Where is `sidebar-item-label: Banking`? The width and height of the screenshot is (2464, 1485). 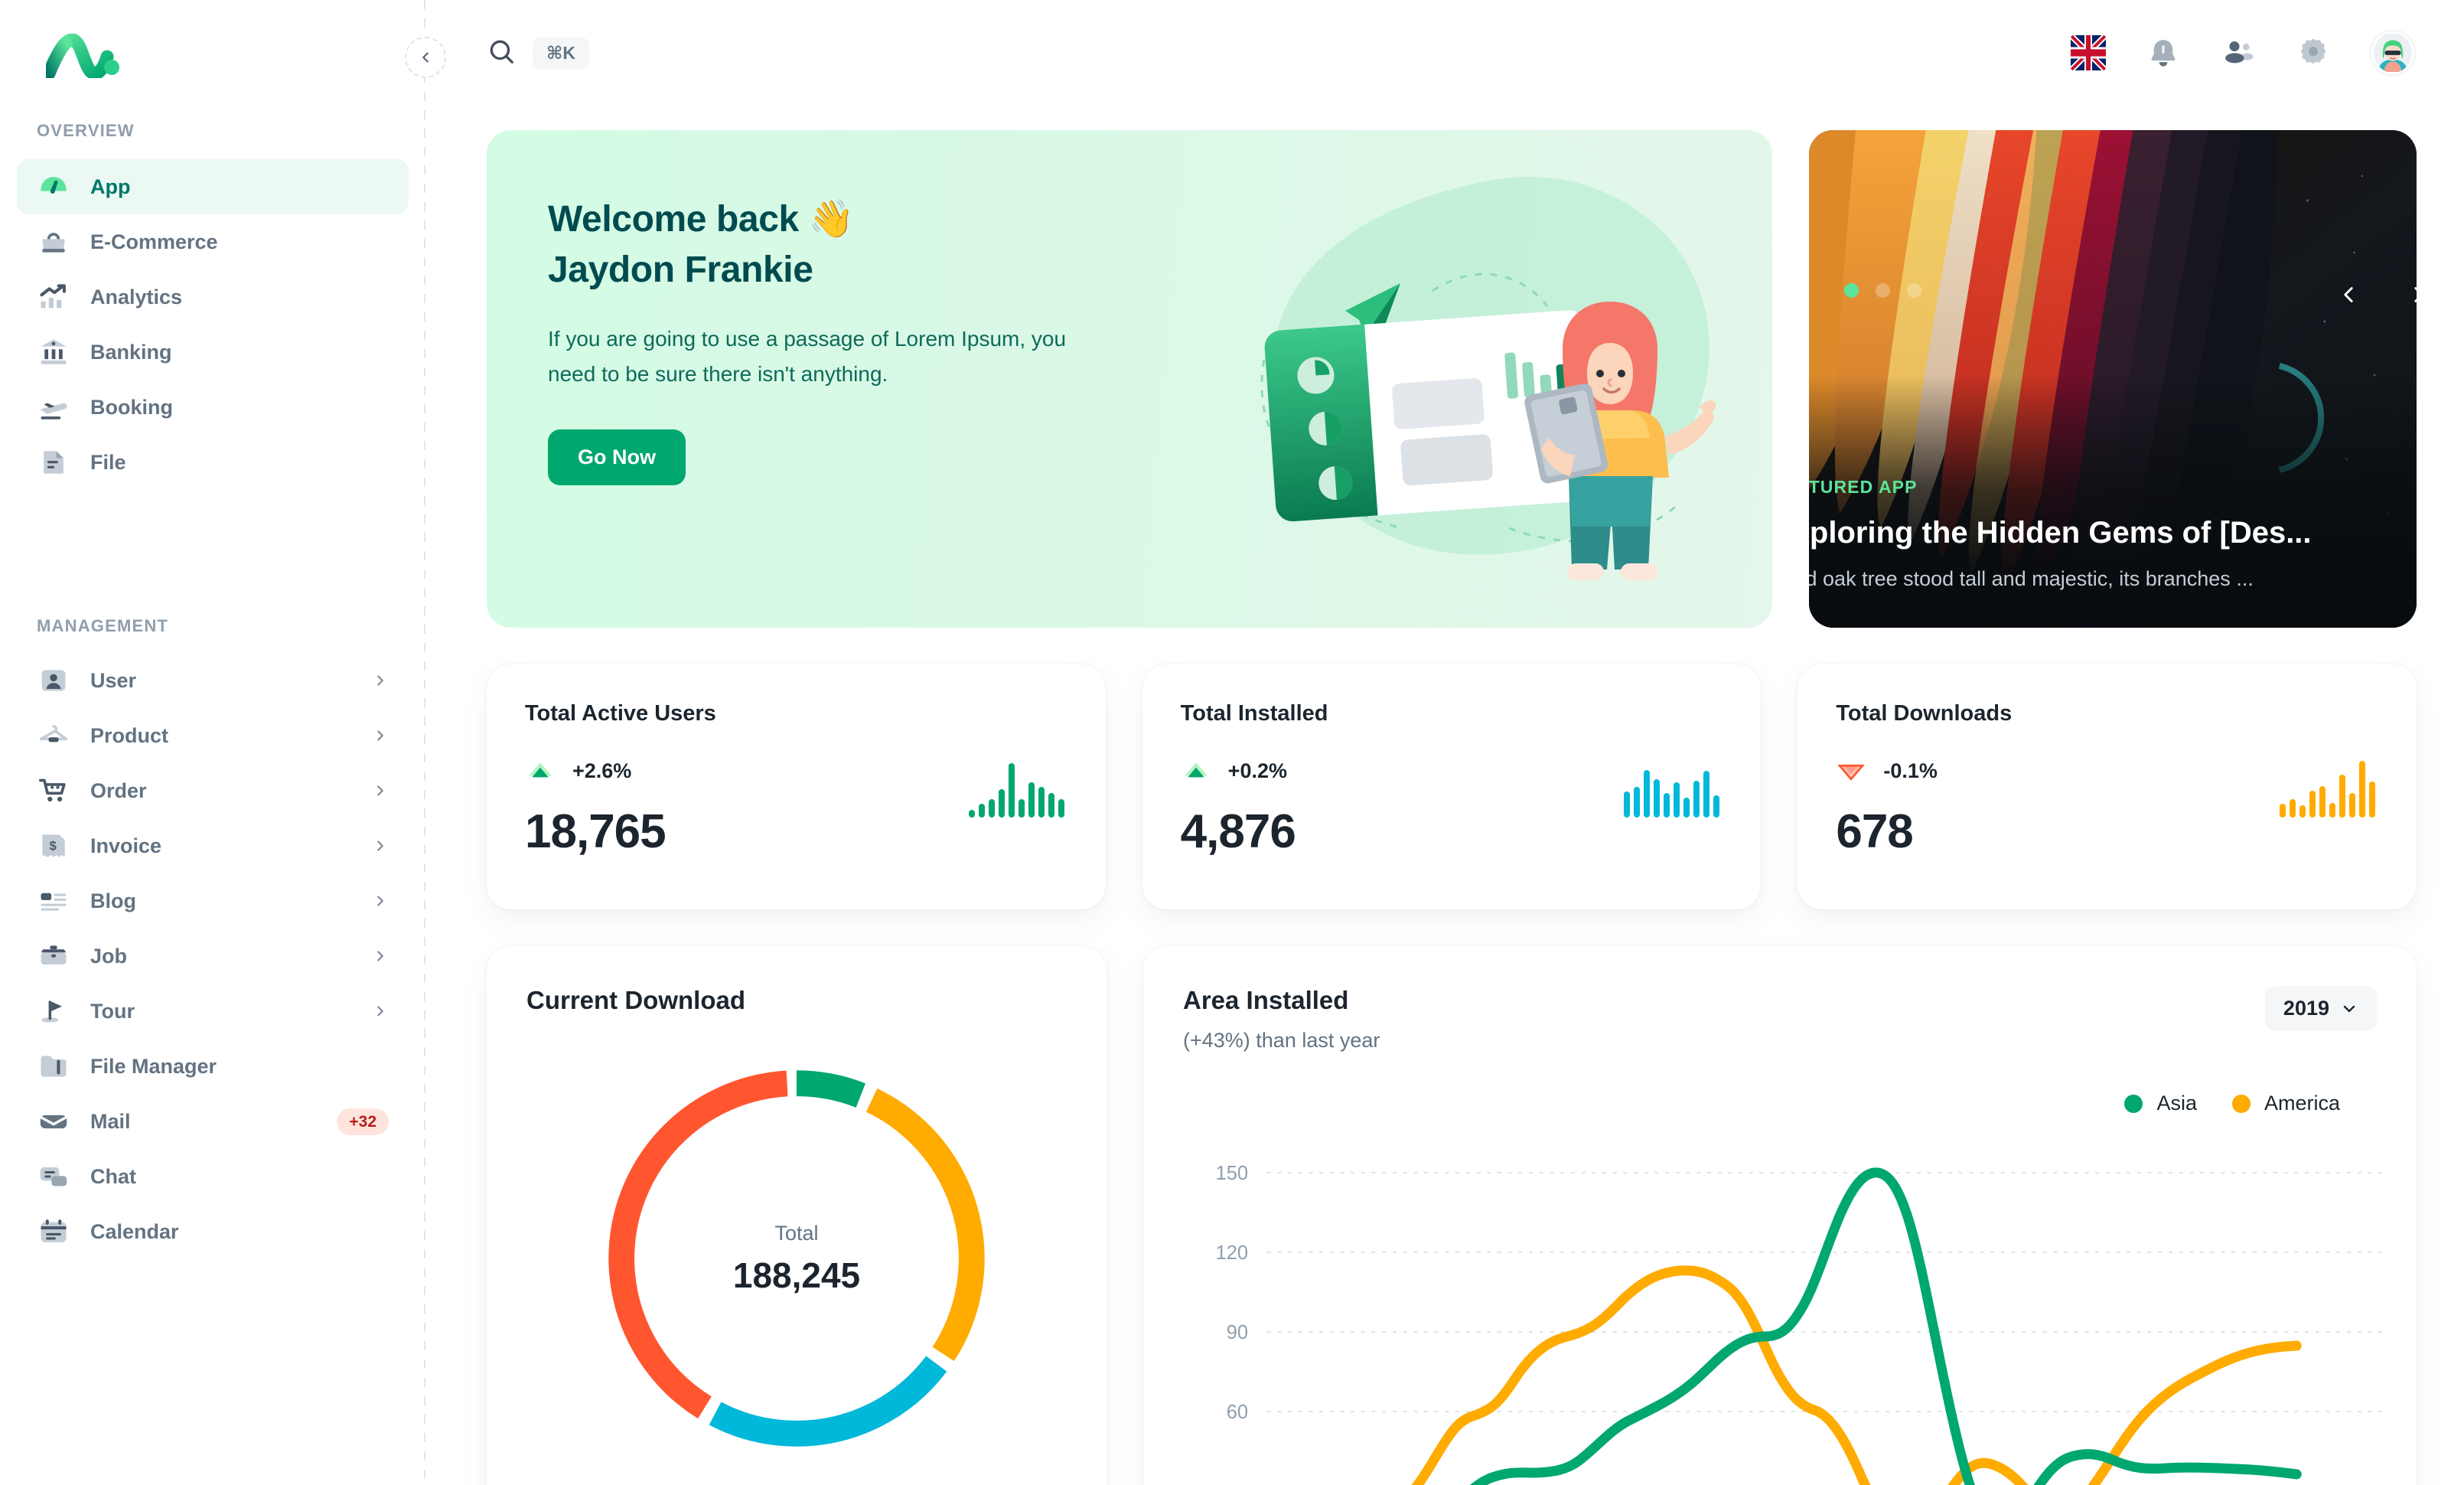
sidebar-item-label: Banking is located at coordinates (131, 352).